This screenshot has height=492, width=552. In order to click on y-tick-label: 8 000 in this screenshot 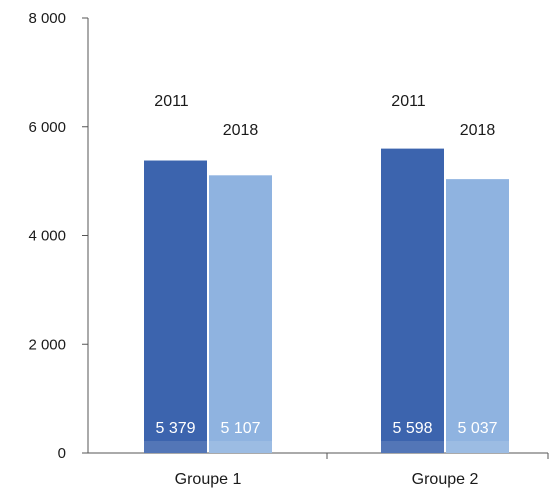, I will do `click(47, 18)`.